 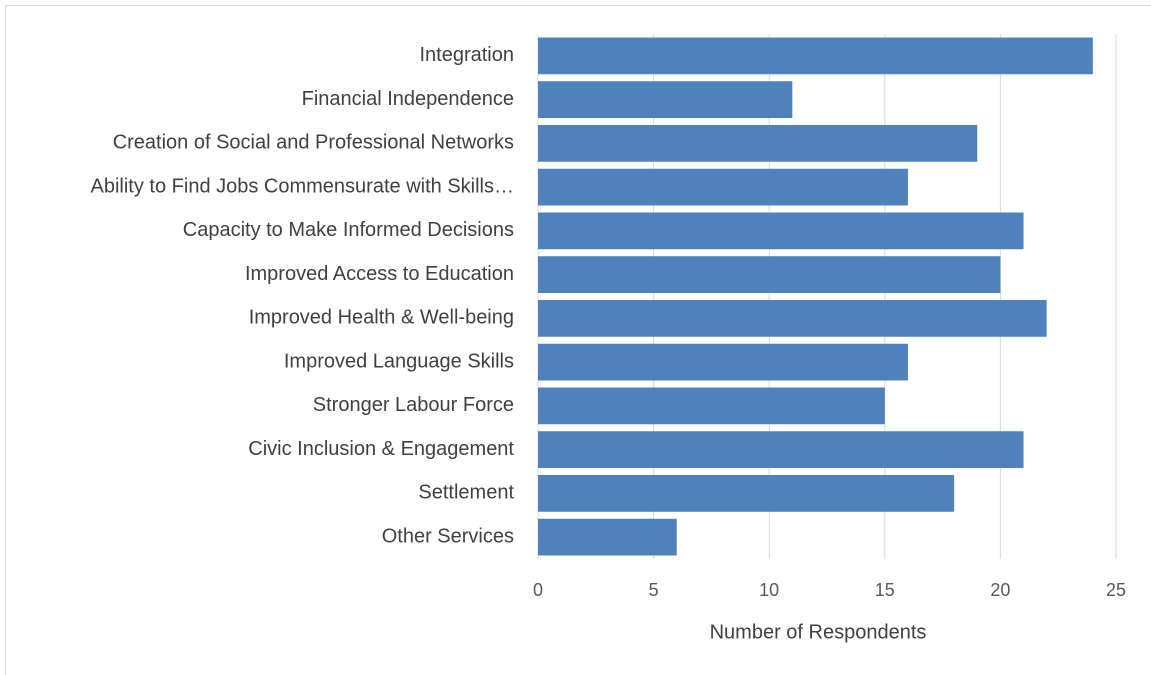 What do you see at coordinates (1116, 590) in the screenshot?
I see `x-tick-label: 25` at bounding box center [1116, 590].